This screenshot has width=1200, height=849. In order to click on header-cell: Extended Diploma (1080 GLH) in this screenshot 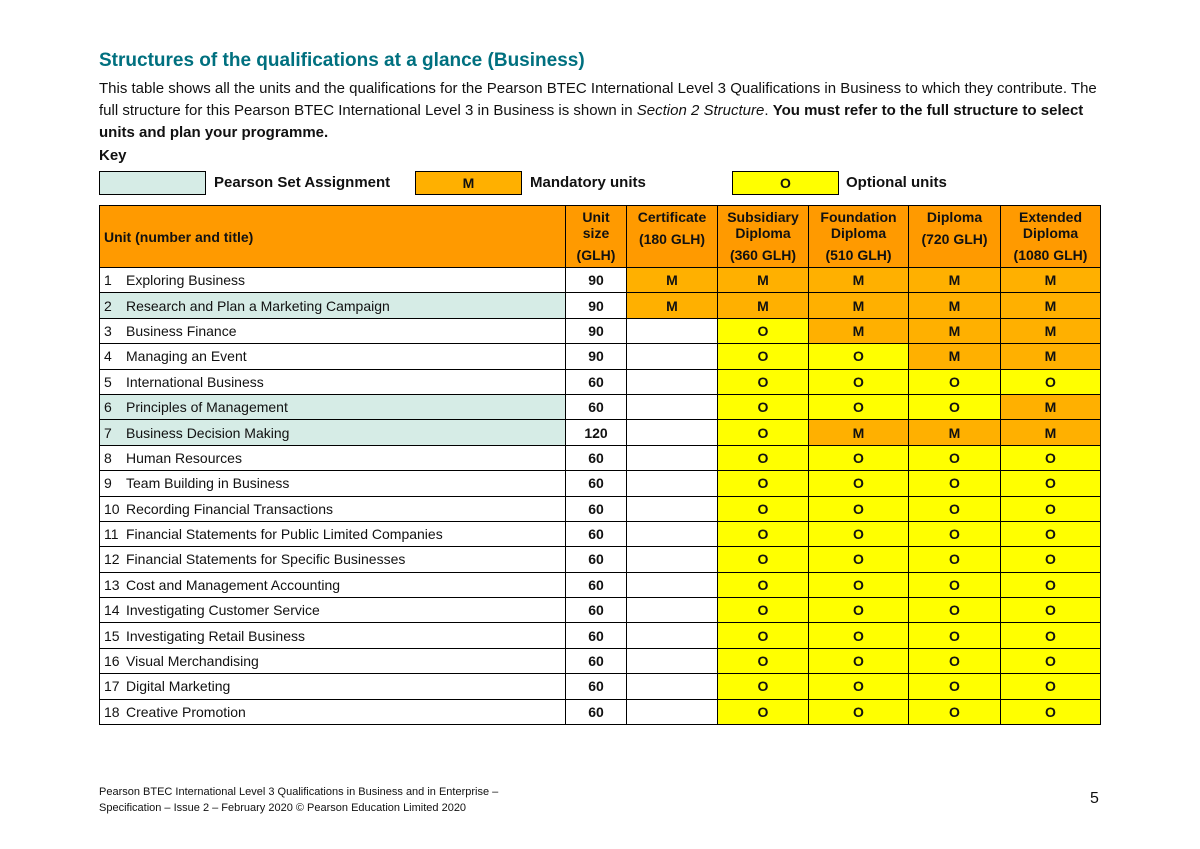, I will do `click(1050, 236)`.